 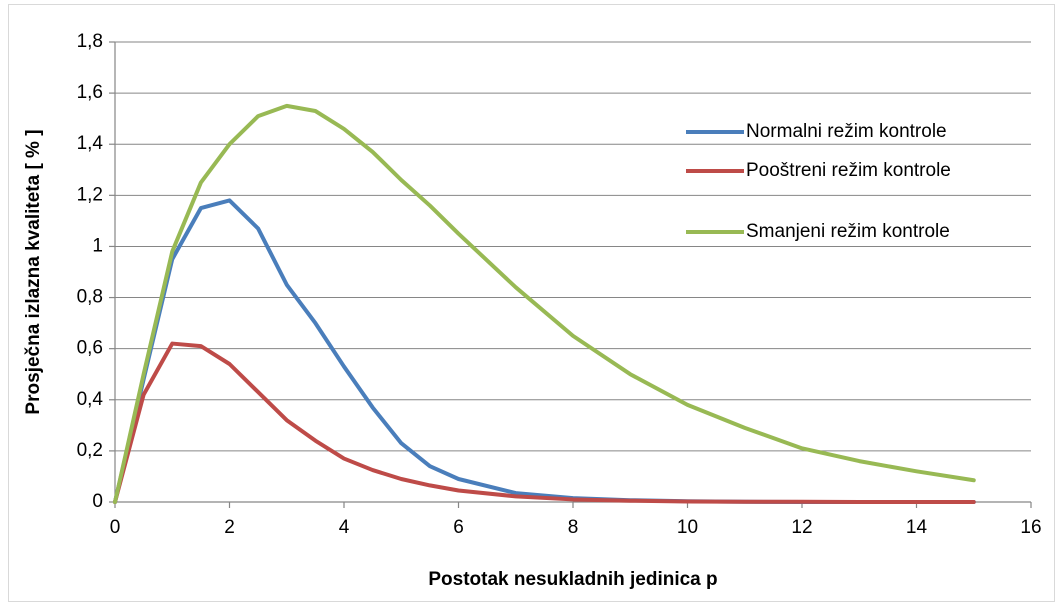 I want to click on x-tick-label: 14, so click(x=917, y=527).